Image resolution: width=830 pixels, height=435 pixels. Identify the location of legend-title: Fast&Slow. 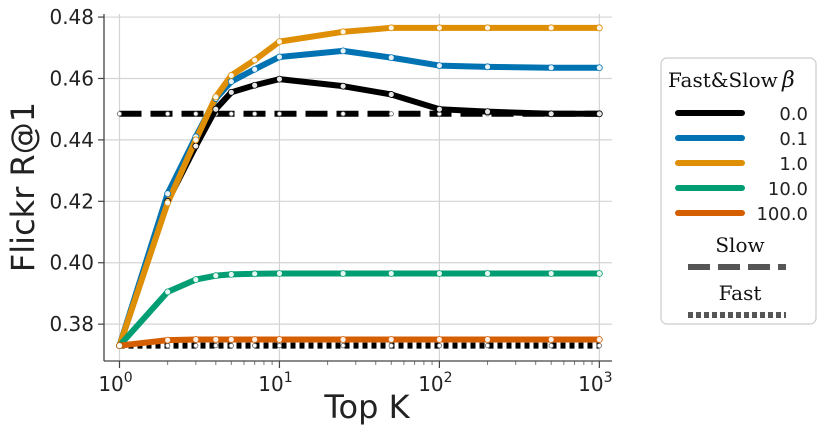
(723, 80).